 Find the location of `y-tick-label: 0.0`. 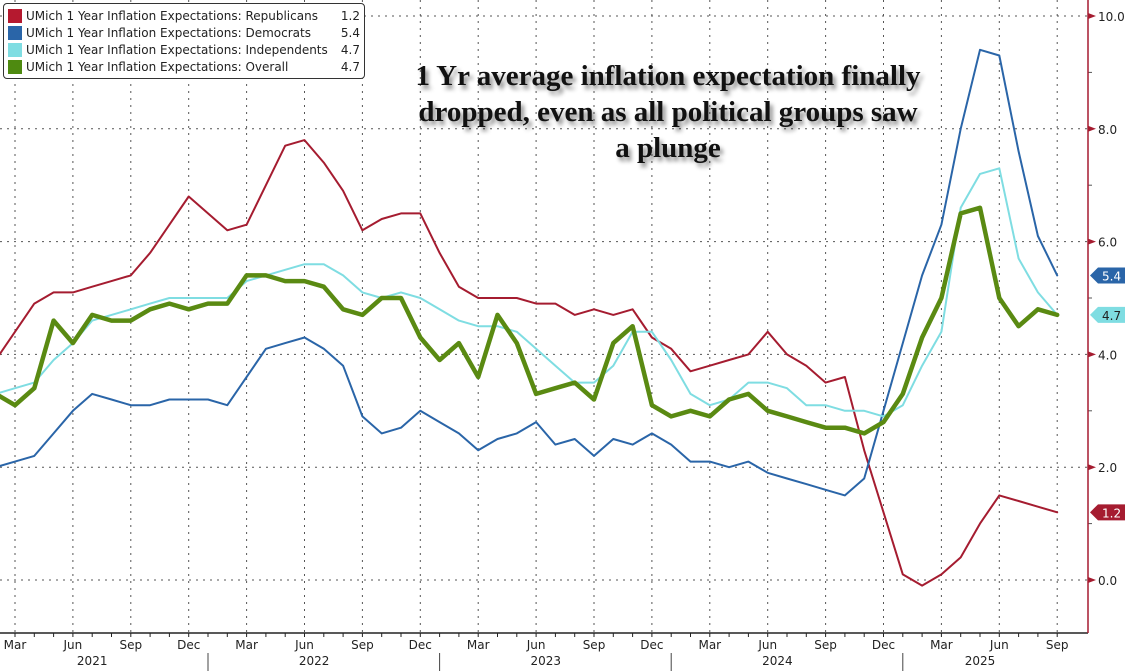

y-tick-label: 0.0 is located at coordinates (1107, 581).